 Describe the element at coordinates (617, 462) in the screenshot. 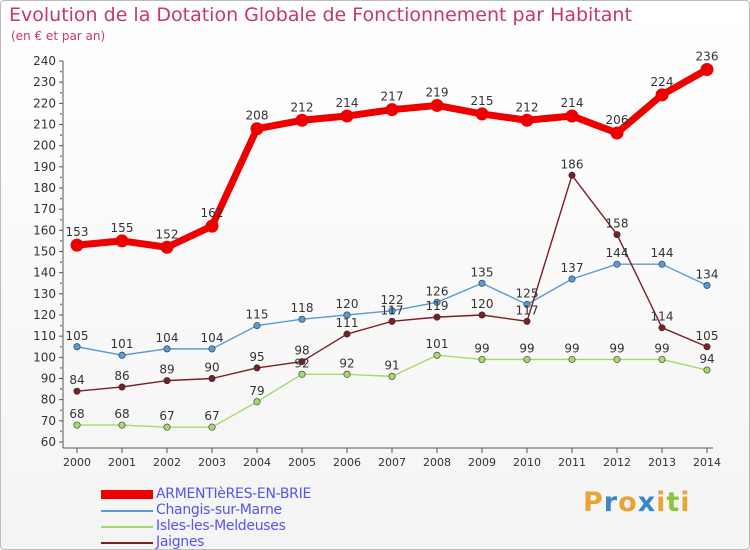

I see `x-tick-label: 2012` at that location.